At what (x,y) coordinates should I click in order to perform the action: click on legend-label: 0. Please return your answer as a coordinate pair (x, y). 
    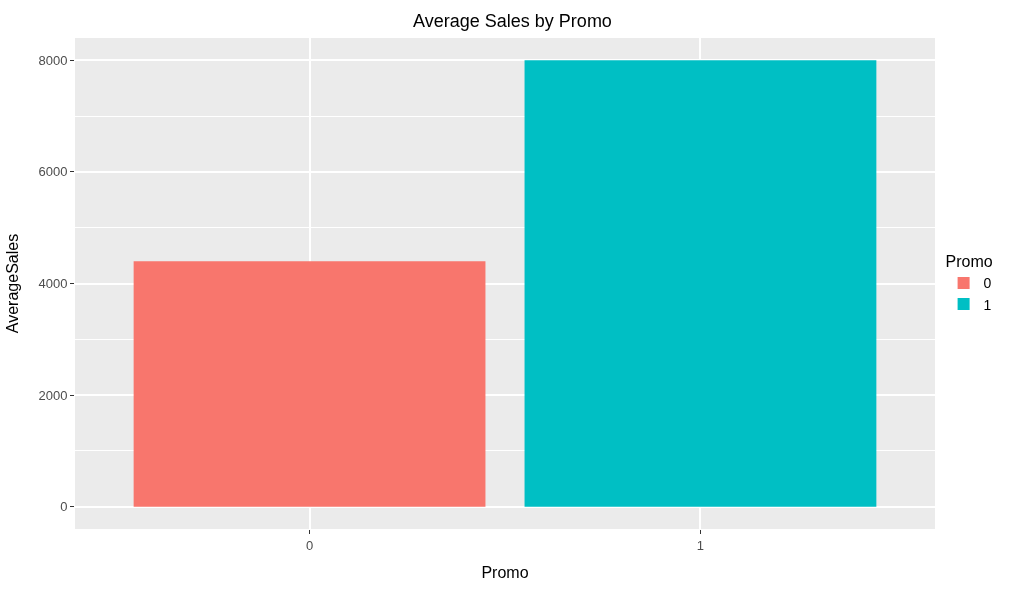
    Looking at the image, I should click on (987, 283).